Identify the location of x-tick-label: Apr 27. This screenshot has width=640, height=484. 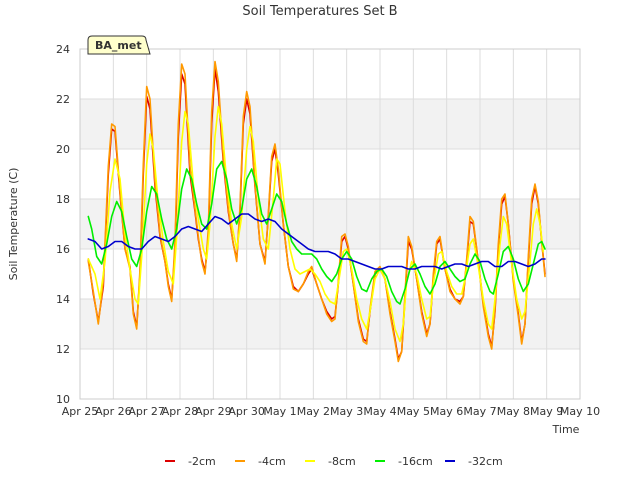
(146, 411).